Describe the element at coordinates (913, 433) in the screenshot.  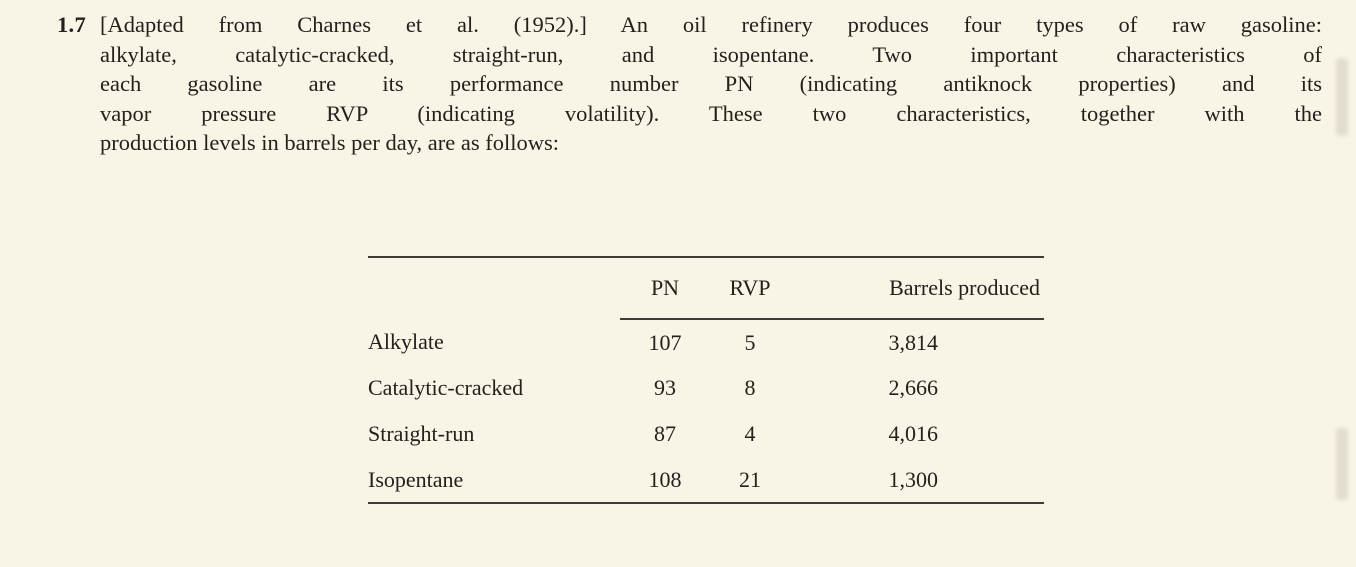
I see `barrels-value: 4,016` at that location.